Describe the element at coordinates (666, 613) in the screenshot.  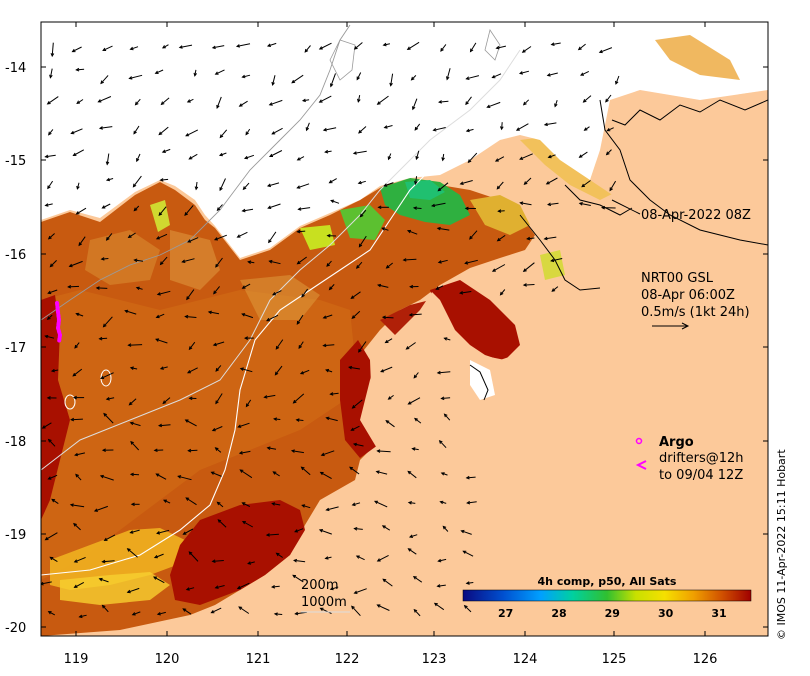
I see `colorbar-tick-label: 30` at that location.